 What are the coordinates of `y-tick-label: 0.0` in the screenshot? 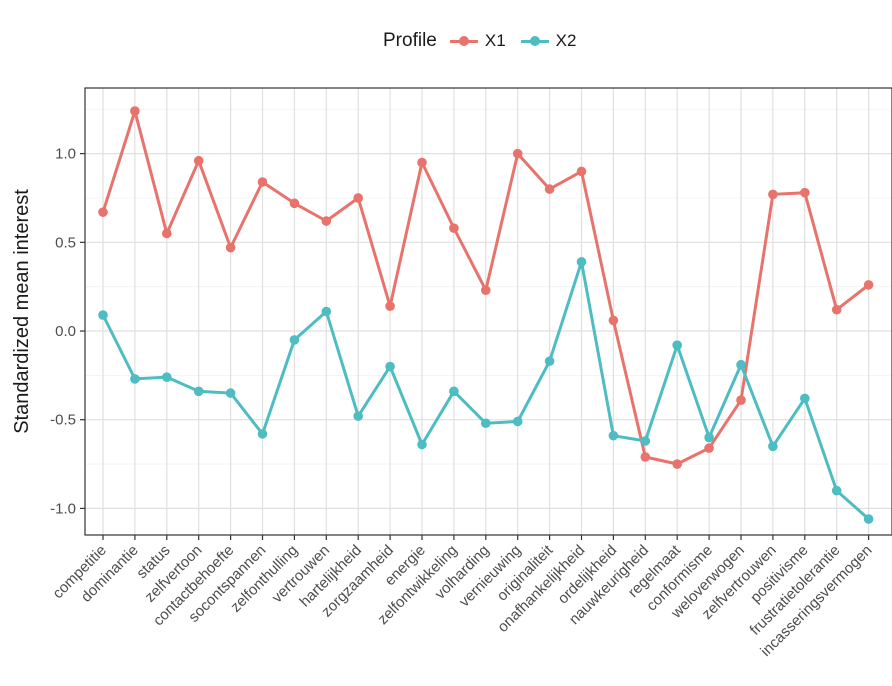 It's located at (65, 331).